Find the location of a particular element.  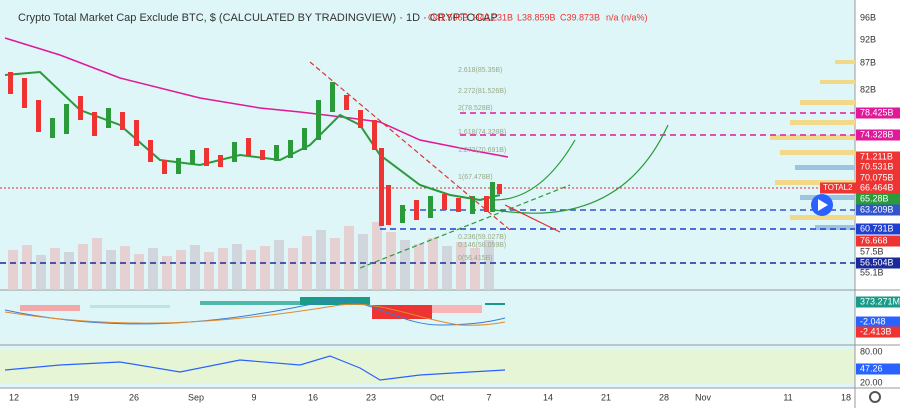

time-label: Sep is located at coordinates (196, 397).